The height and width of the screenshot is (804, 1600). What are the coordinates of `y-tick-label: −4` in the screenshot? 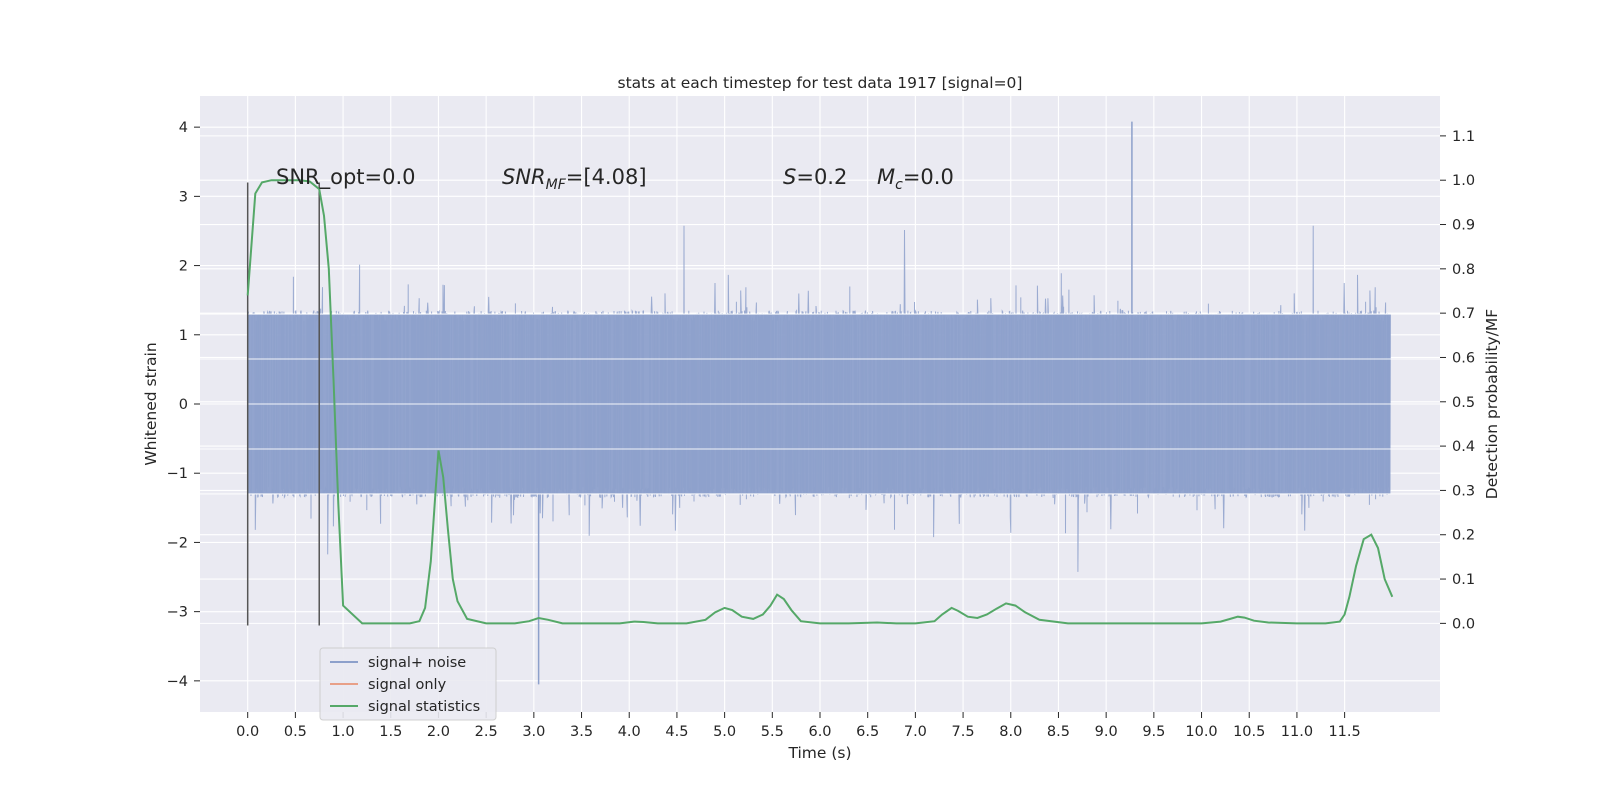 It's located at (177, 682).